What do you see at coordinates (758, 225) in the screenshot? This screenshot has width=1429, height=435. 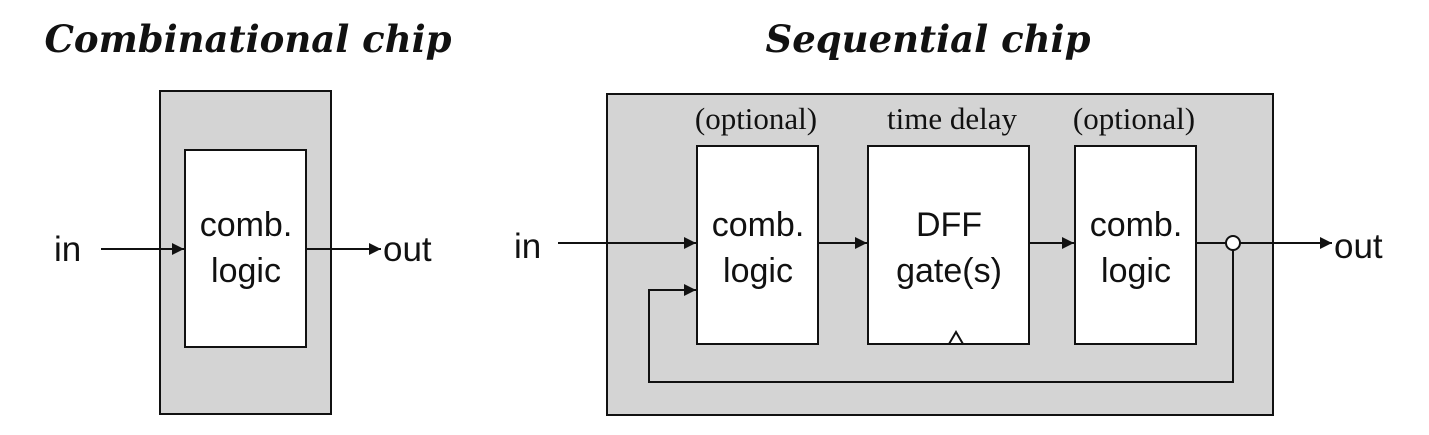 I see `left-comb-logic-label-line1: comb.` at bounding box center [758, 225].